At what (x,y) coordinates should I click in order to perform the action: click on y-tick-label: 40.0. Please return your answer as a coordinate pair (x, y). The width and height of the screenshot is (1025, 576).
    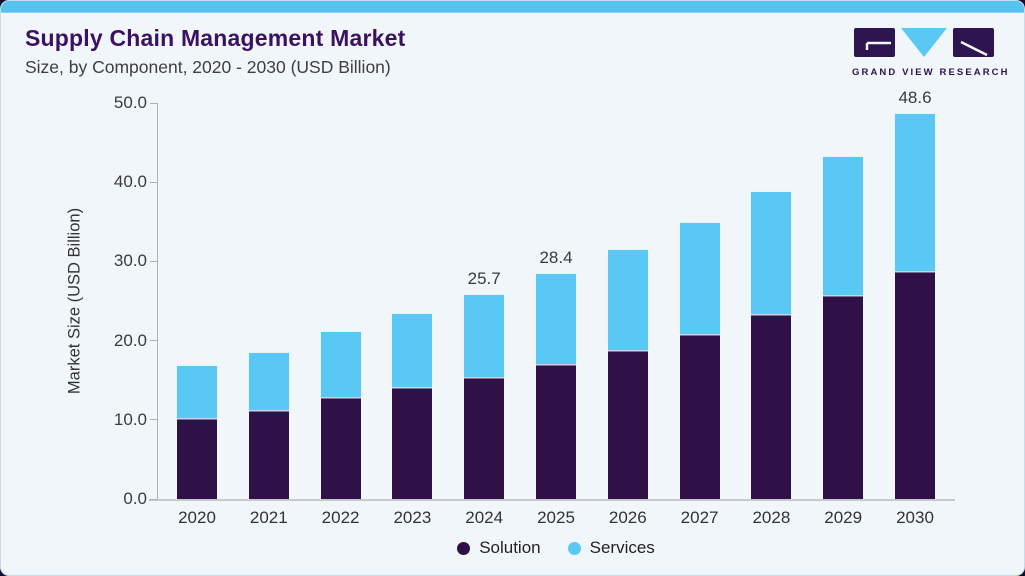
    Looking at the image, I should click on (130, 182).